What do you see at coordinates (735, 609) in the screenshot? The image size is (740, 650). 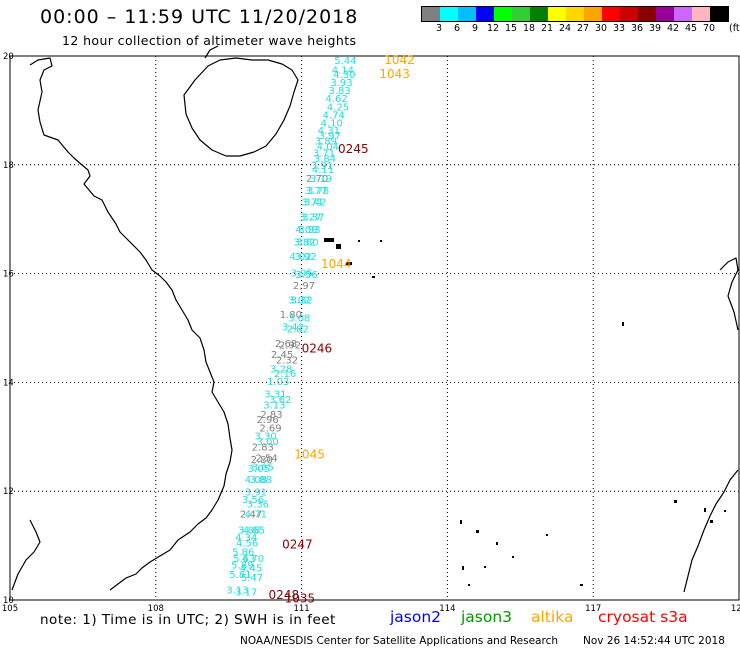 I see `longitude-tick-label: 120` at bounding box center [735, 609].